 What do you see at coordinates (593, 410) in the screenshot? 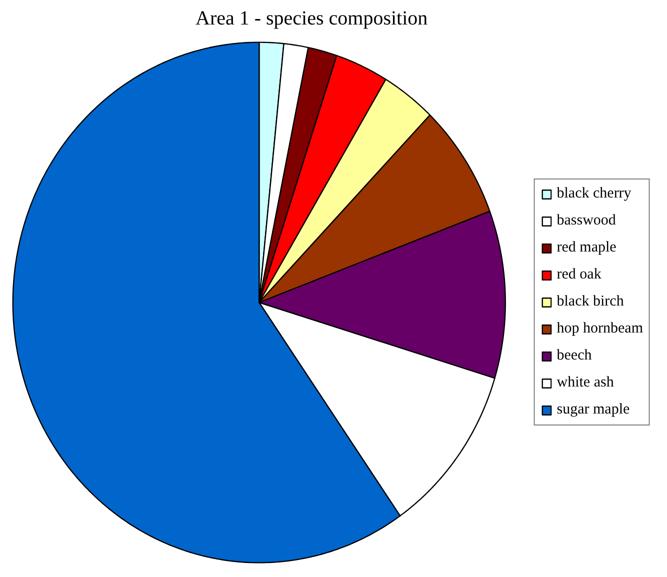
I see `legend-label: sugar maple` at bounding box center [593, 410].